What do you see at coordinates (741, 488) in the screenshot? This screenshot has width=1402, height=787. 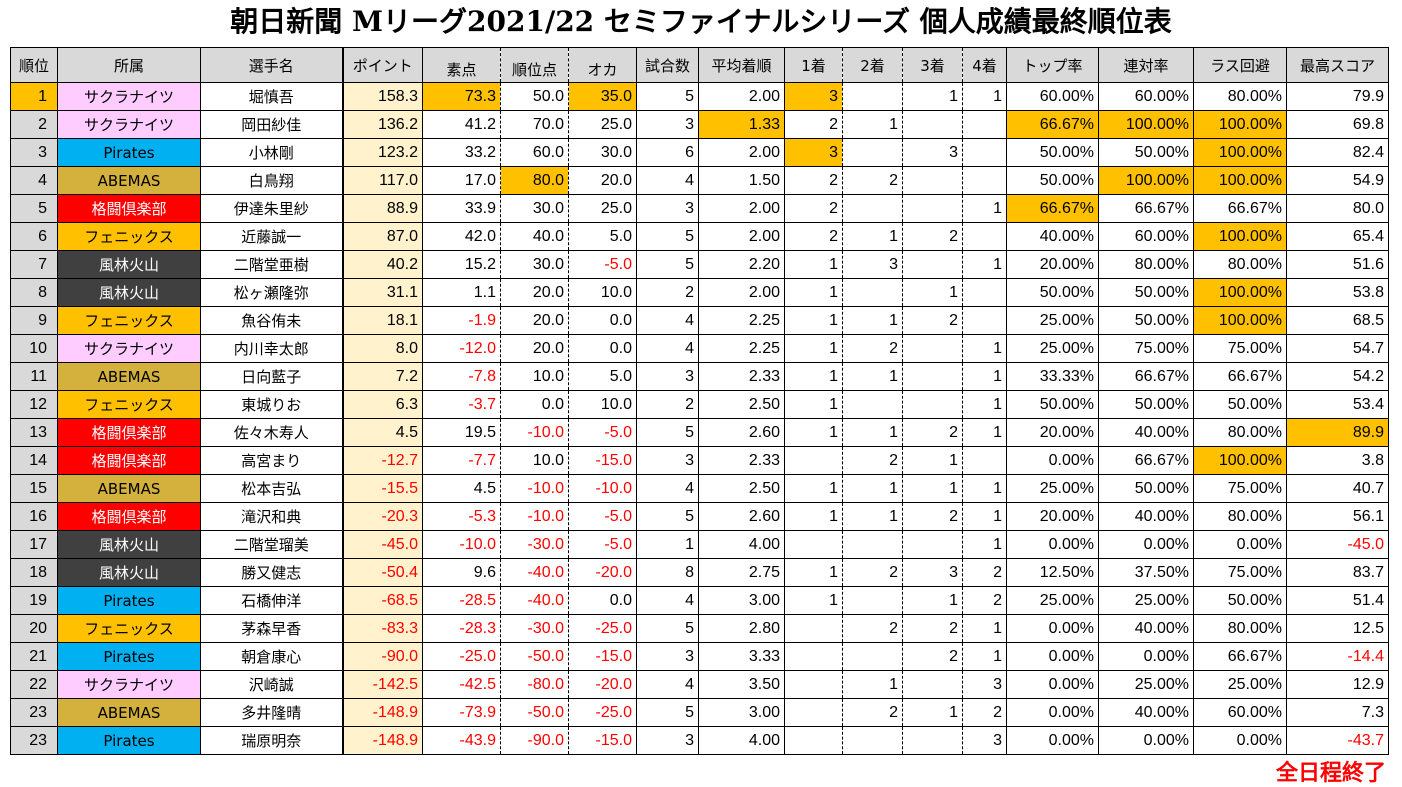 I see `cell-avg-place: 2.50` at bounding box center [741, 488].